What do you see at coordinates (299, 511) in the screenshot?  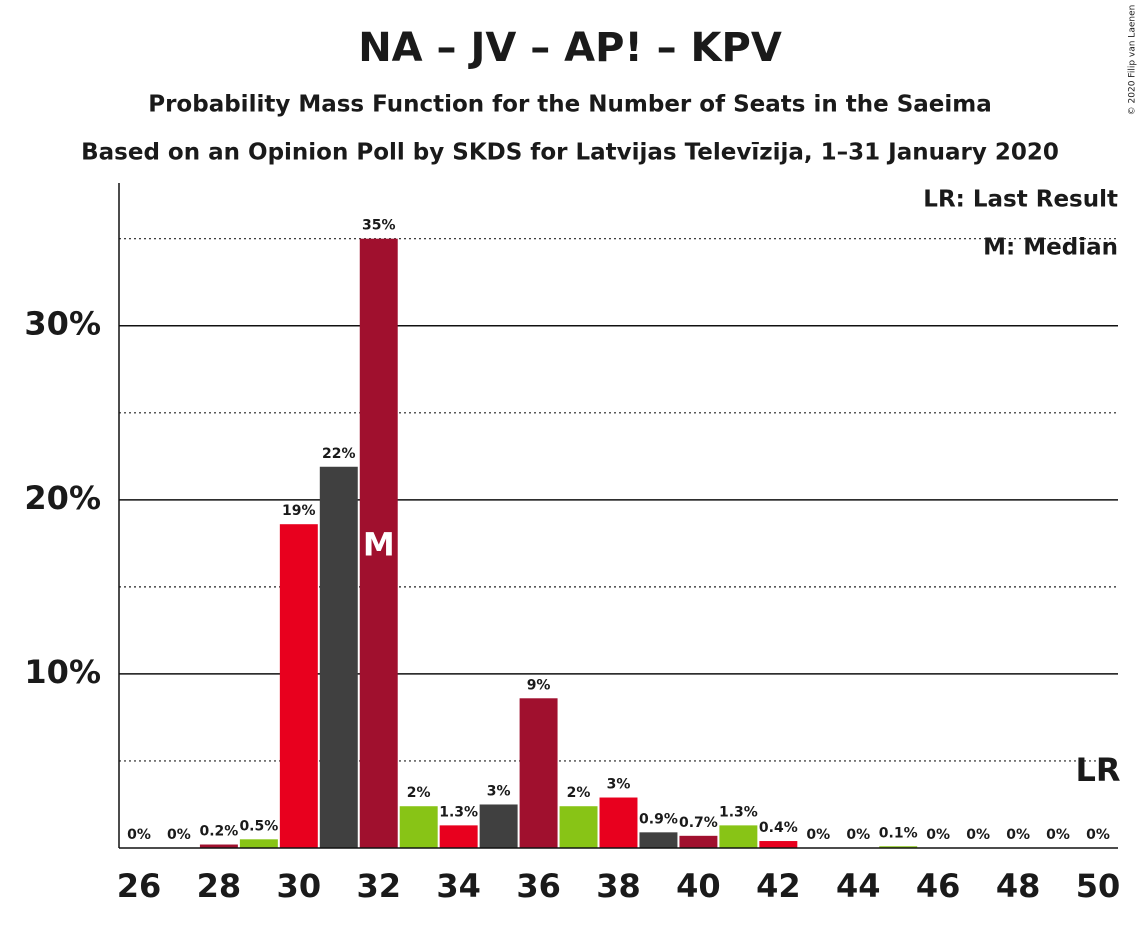 I see `data-label: 19%` at bounding box center [299, 511].